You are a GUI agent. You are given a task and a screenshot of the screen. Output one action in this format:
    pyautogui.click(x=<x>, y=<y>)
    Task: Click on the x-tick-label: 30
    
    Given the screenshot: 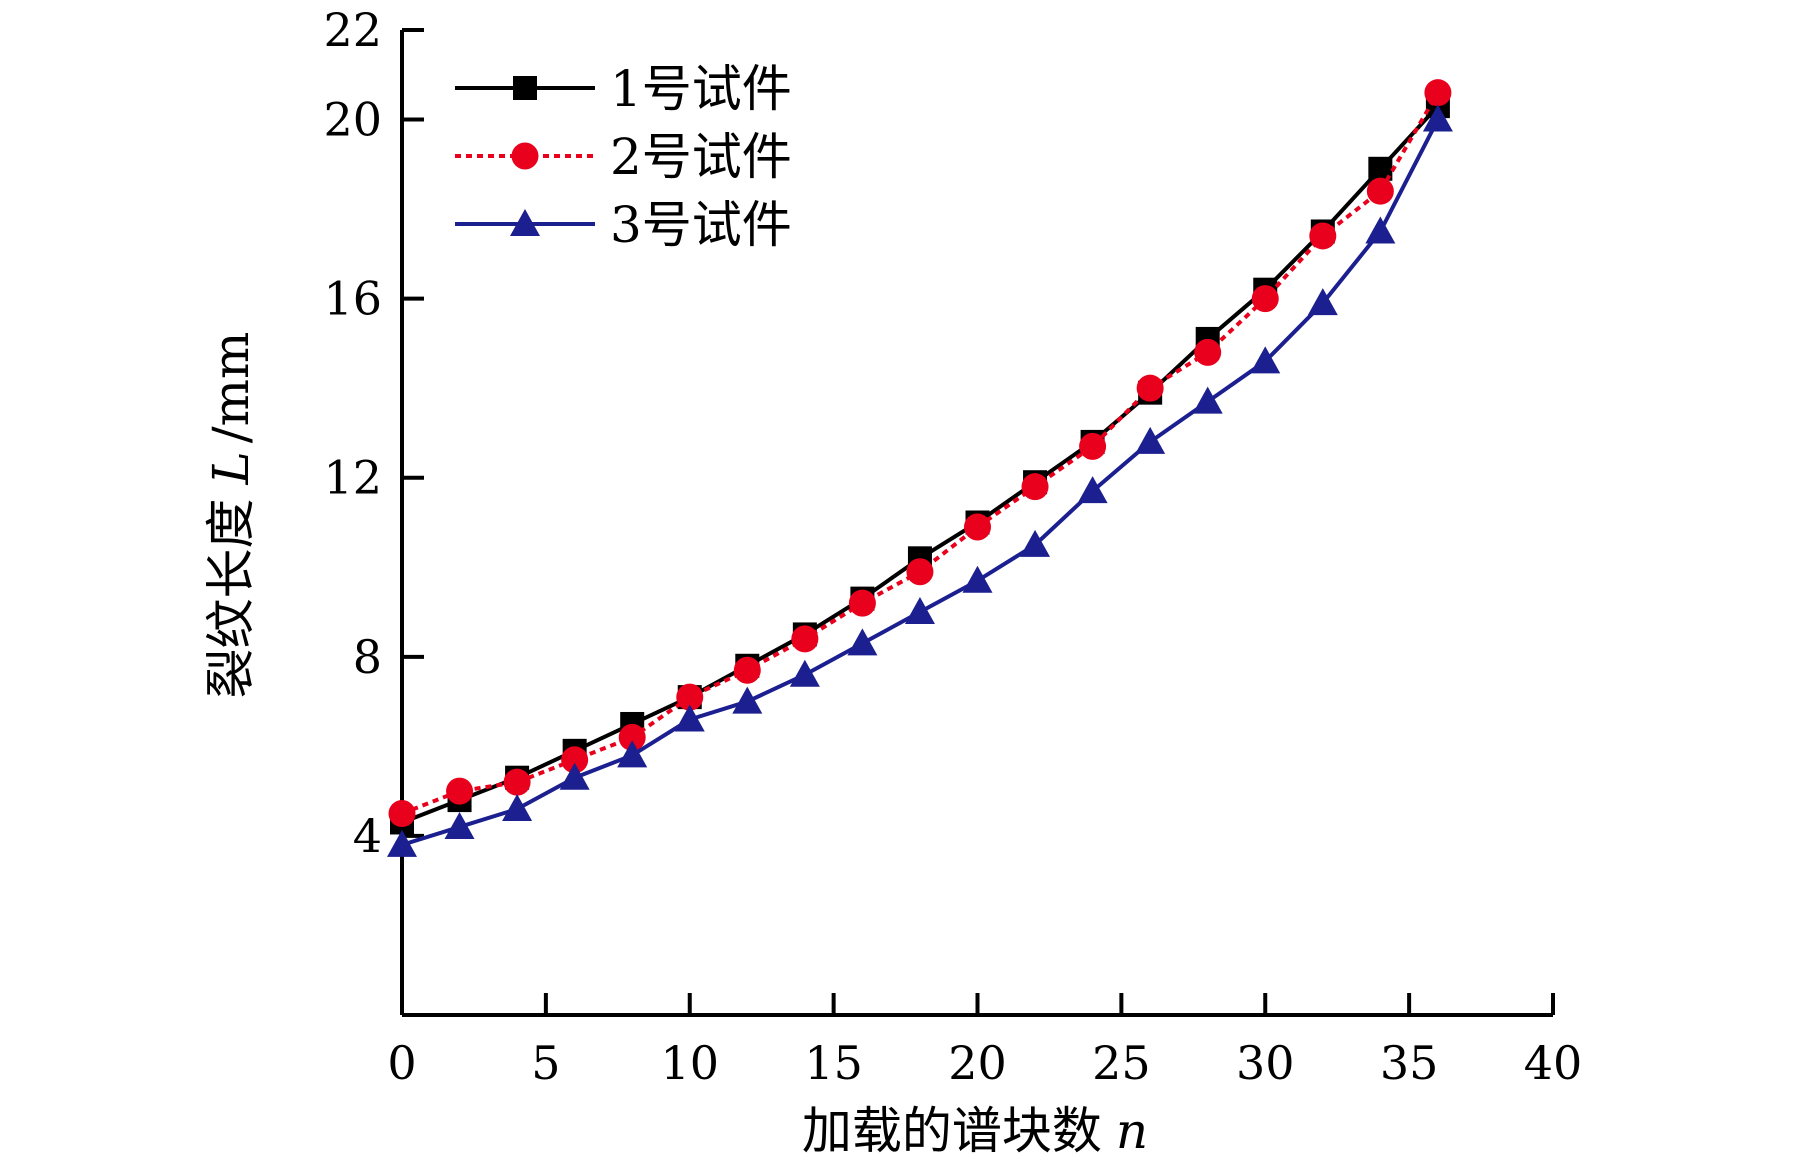 What is the action you would take?
    pyautogui.click(x=1265, y=1063)
    